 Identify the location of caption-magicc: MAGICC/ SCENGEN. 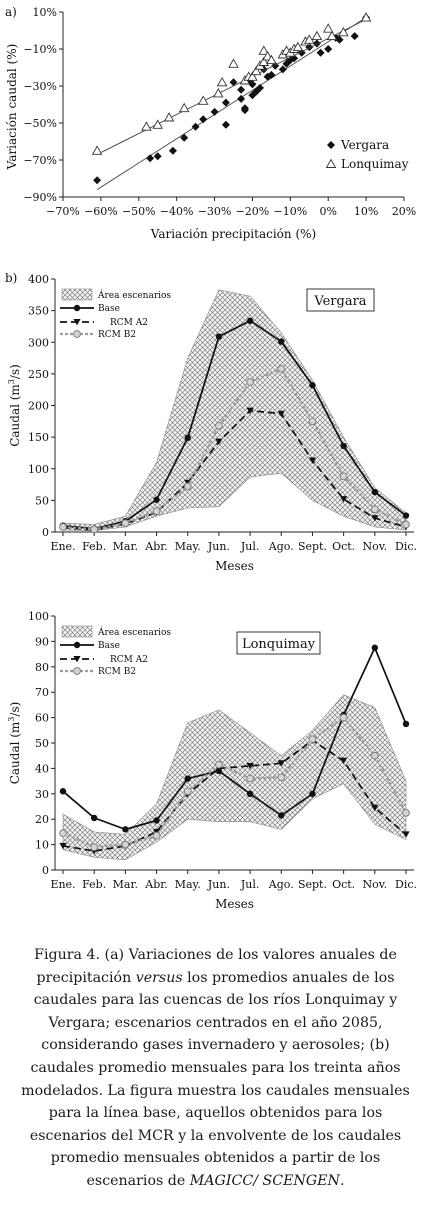
(264, 1180).